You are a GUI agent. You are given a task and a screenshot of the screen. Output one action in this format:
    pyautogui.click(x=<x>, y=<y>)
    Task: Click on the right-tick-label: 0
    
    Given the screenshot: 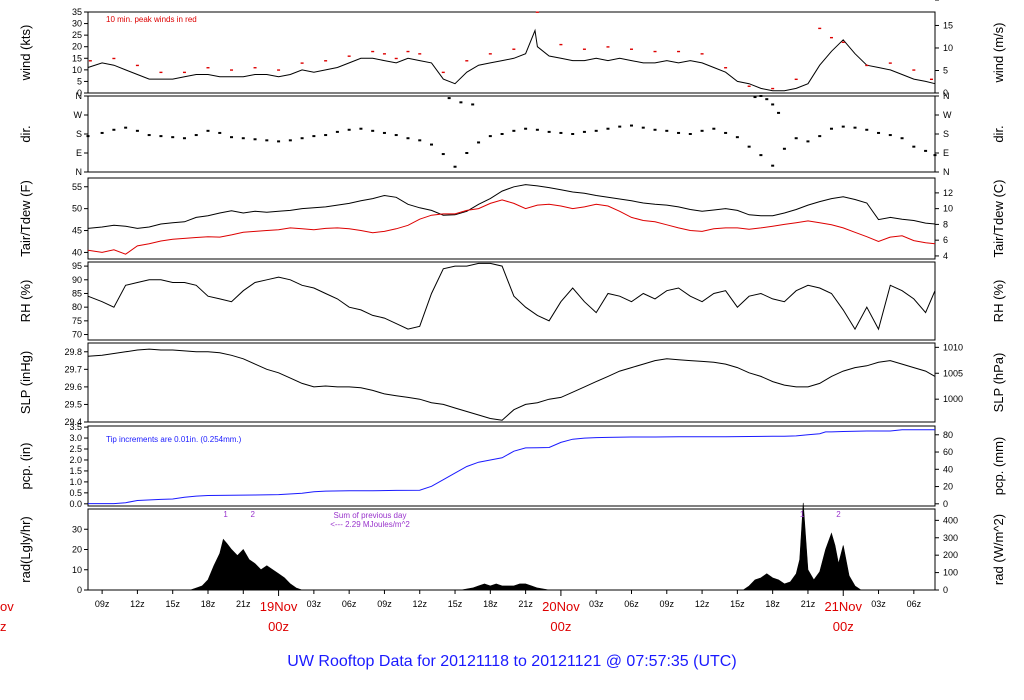 What is the action you would take?
    pyautogui.click(x=945, y=590)
    